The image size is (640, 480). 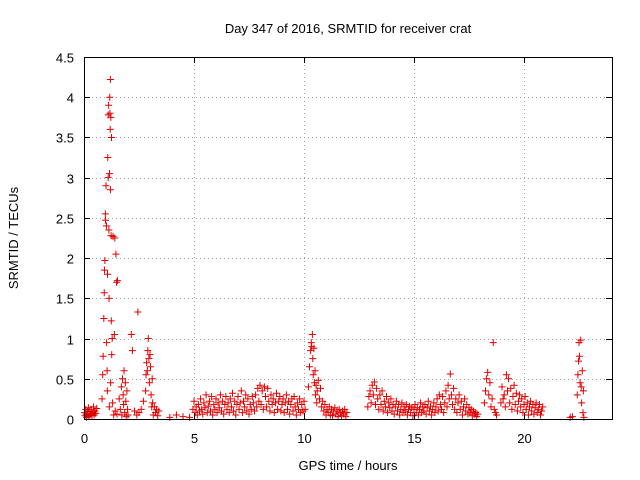 I want to click on y-tick-label: 3, so click(x=70, y=179).